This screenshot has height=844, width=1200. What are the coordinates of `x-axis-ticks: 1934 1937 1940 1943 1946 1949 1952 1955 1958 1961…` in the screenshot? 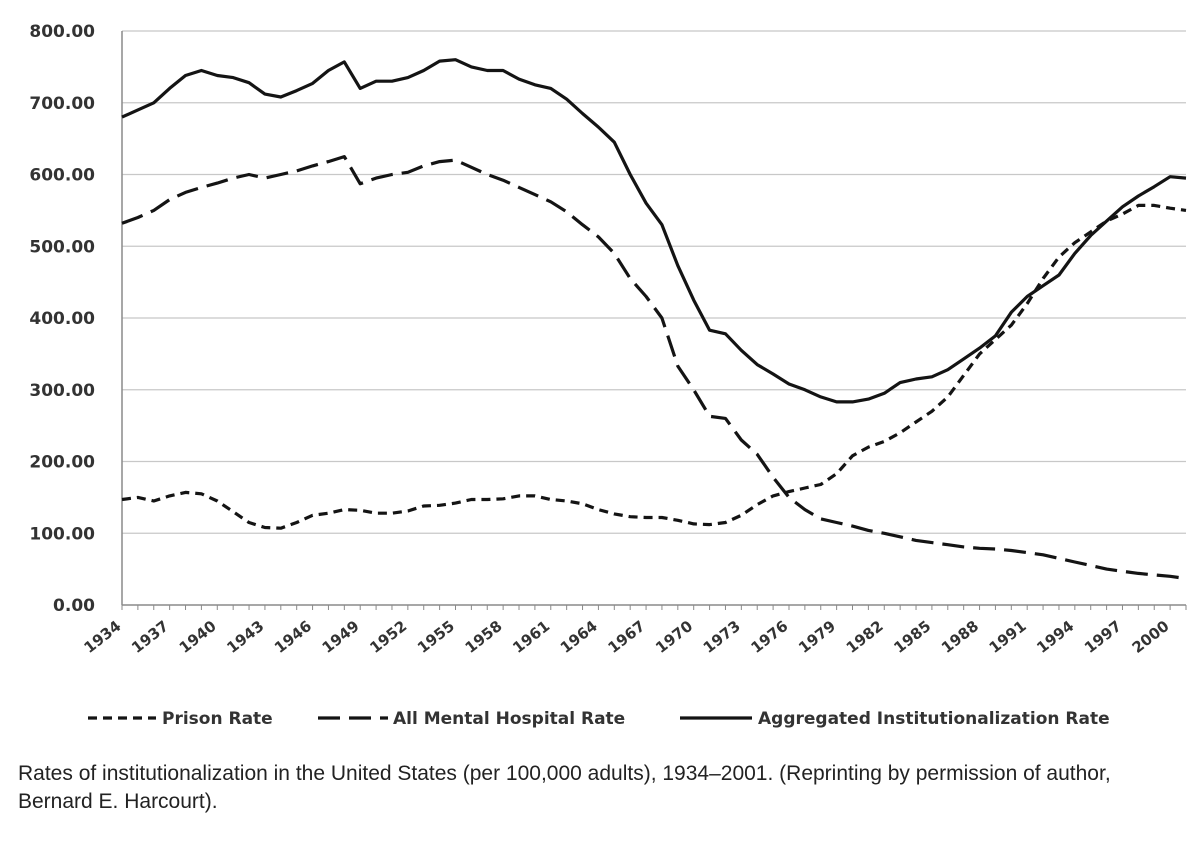 It's located at (626, 637).